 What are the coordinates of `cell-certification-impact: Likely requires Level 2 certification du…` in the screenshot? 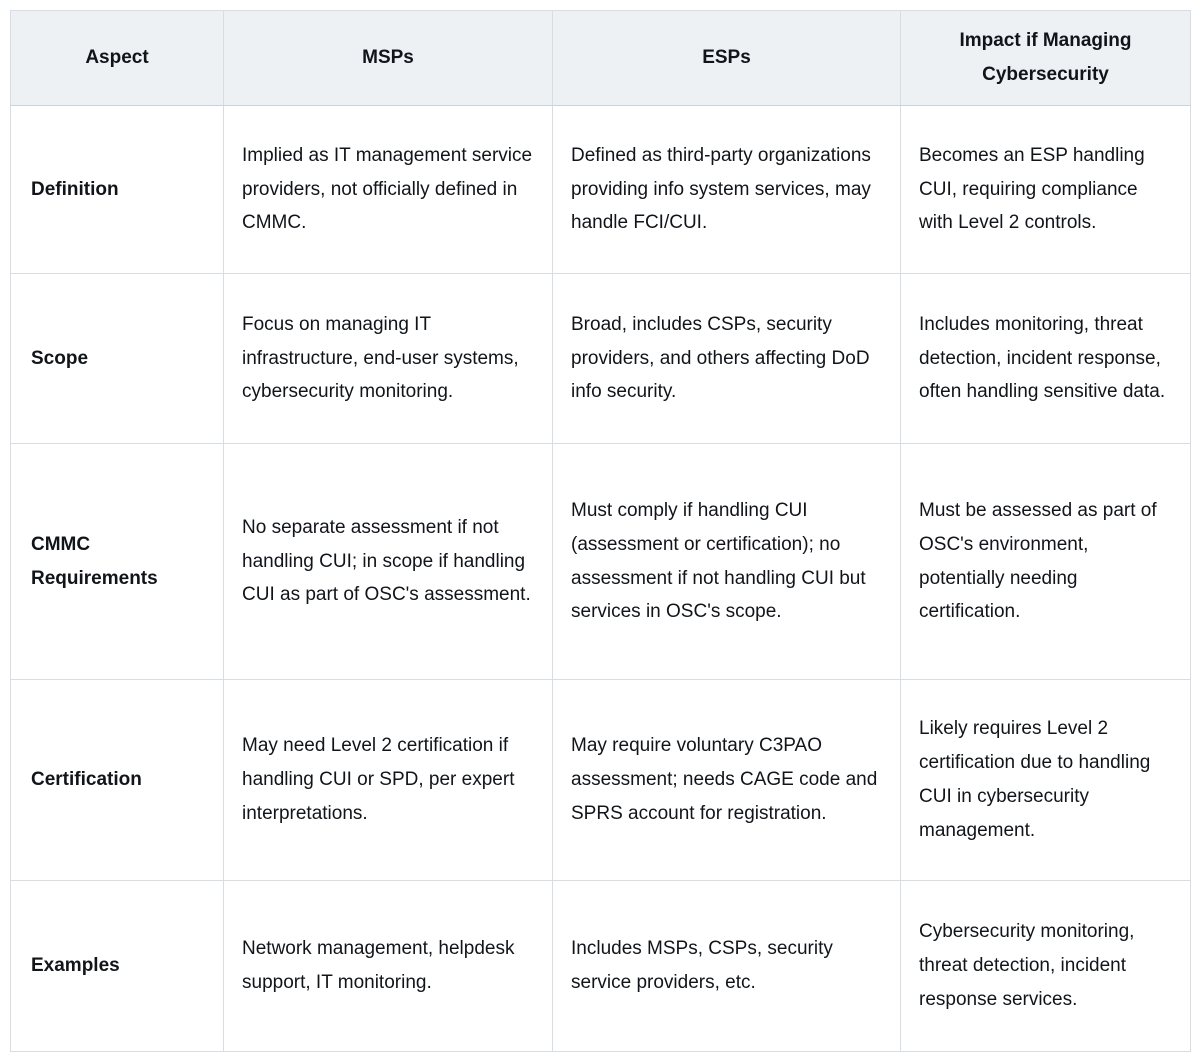 It's located at (1045, 780).